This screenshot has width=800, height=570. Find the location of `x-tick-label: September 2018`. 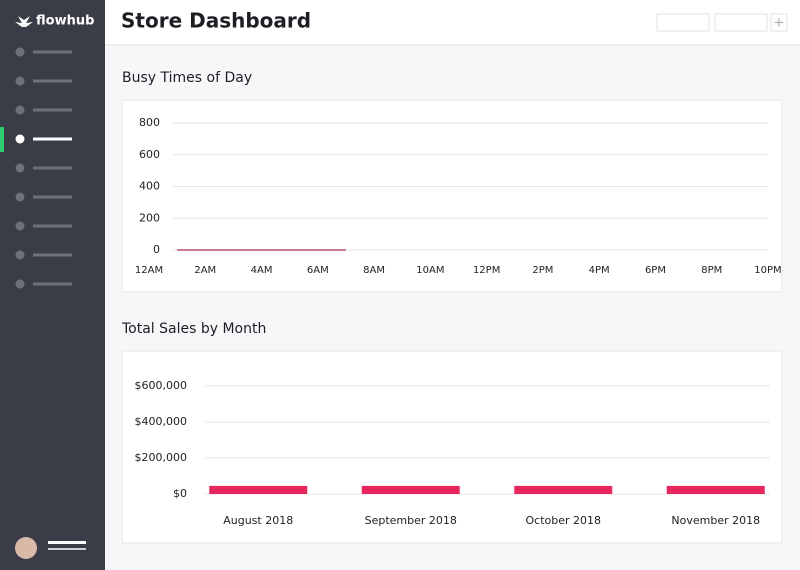

x-tick-label: September 2018 is located at coordinates (411, 520).